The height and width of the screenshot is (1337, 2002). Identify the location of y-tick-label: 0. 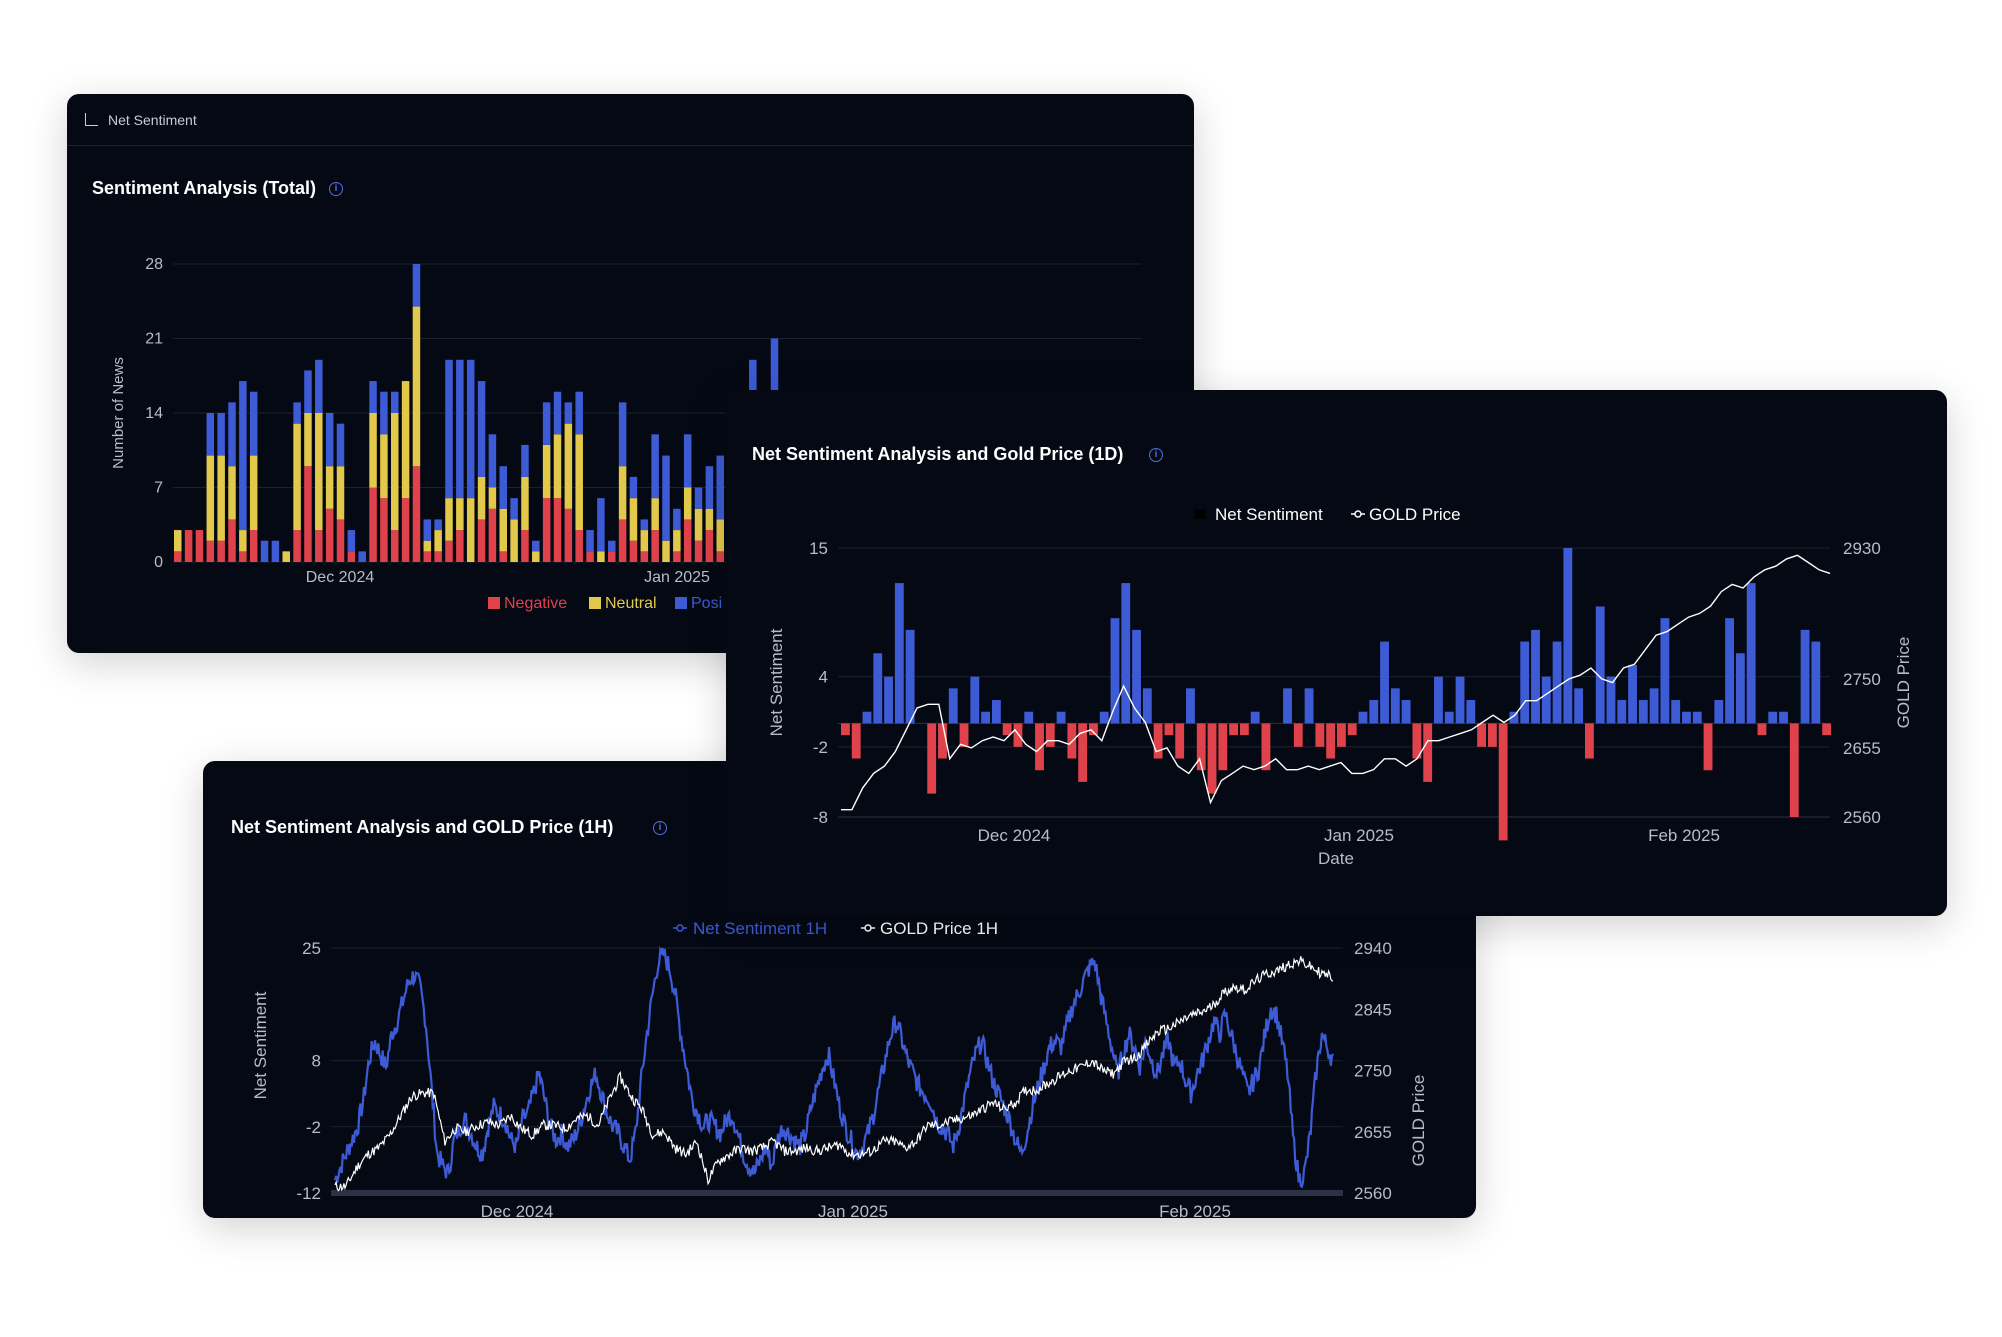
(158, 562).